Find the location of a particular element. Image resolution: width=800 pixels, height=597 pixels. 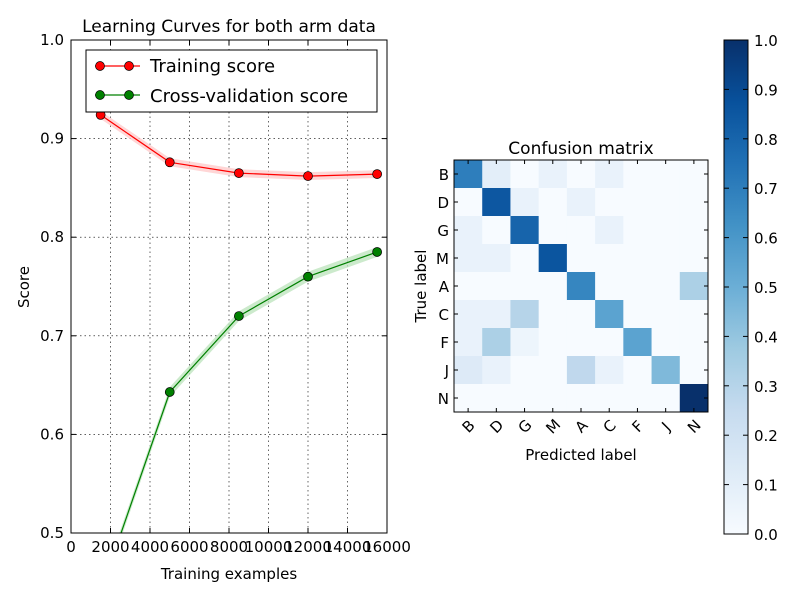

y-tick-label: 0.5 is located at coordinates (52, 533).